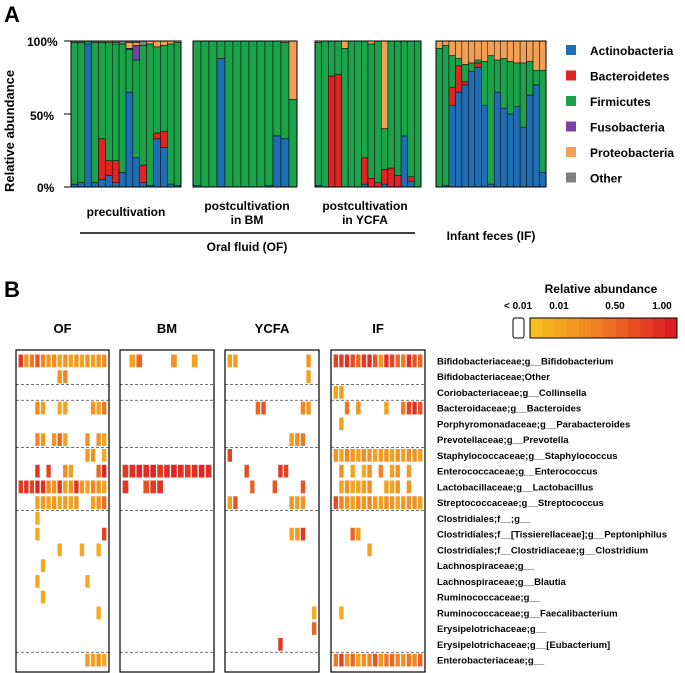 This screenshot has height=673, width=685. I want to click on panel-a-label: A, so click(12, 14).